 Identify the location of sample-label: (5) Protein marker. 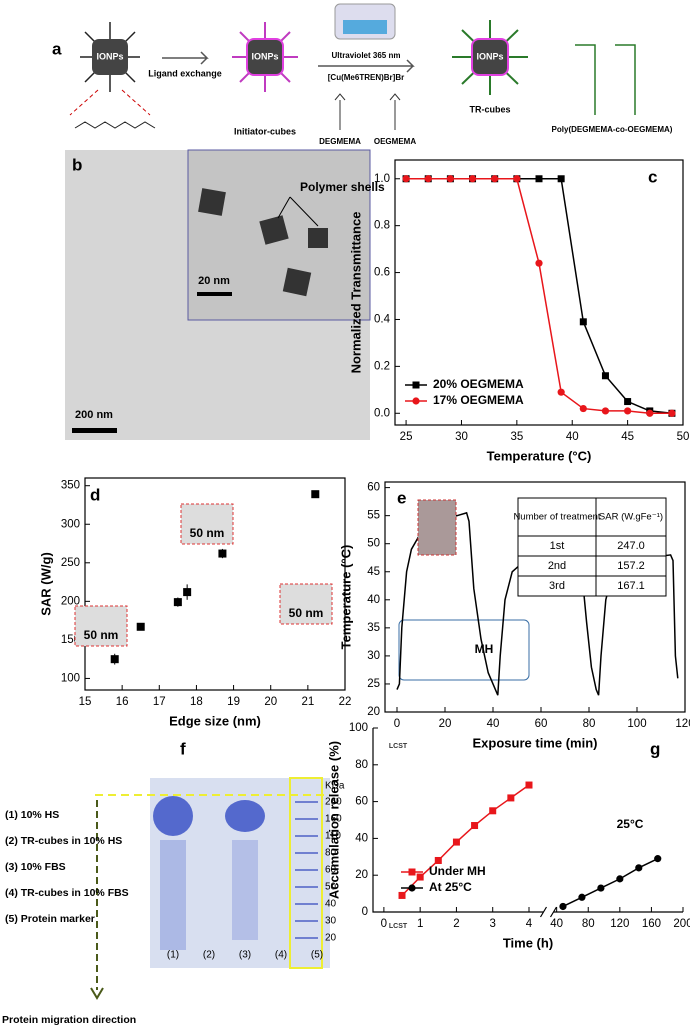
(50, 919).